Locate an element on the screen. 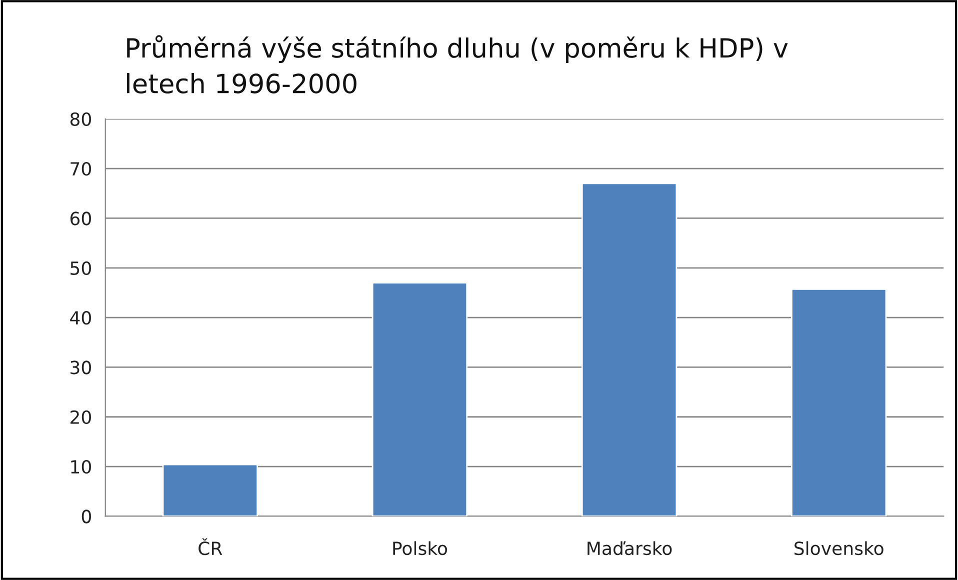 Image resolution: width=958 pixels, height=580 pixels. y-tick-label: 70 is located at coordinates (80, 169).